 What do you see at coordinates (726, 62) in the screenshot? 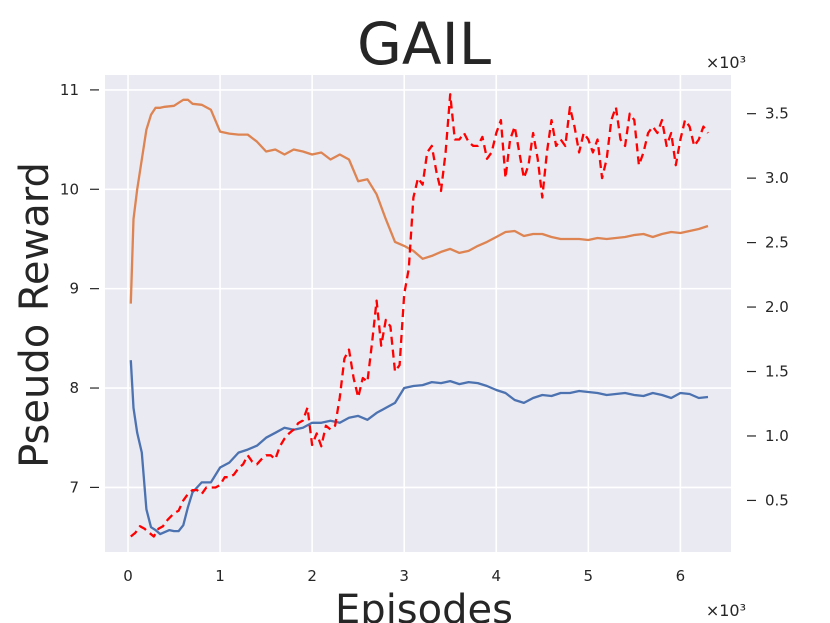
I see `y2-multiplier-label: ×10³` at bounding box center [726, 62].